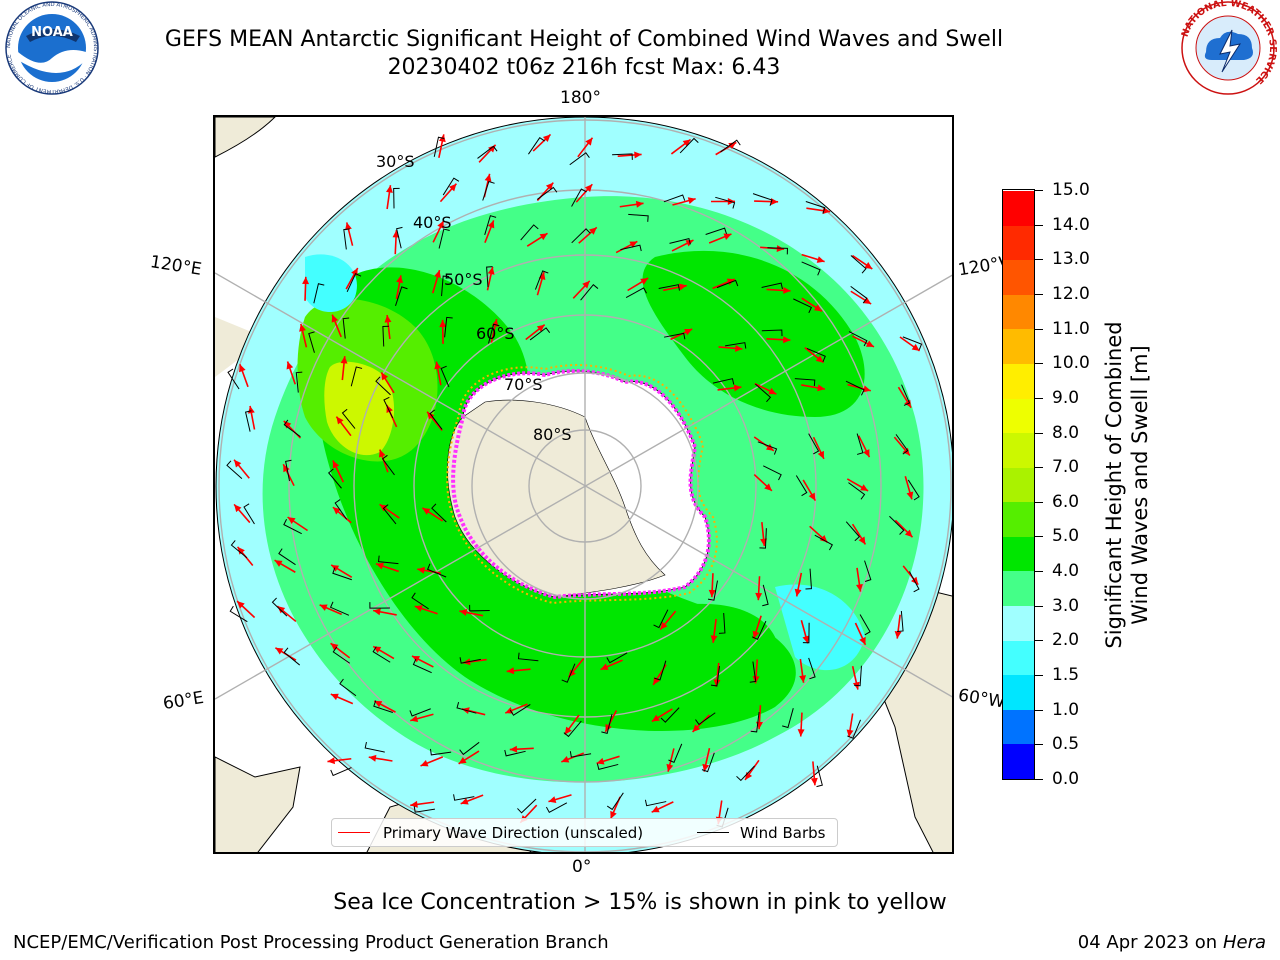 The height and width of the screenshot is (960, 1280). I want to click on colorbar-title-line1: Significant Height of Combined, so click(1114, 485).